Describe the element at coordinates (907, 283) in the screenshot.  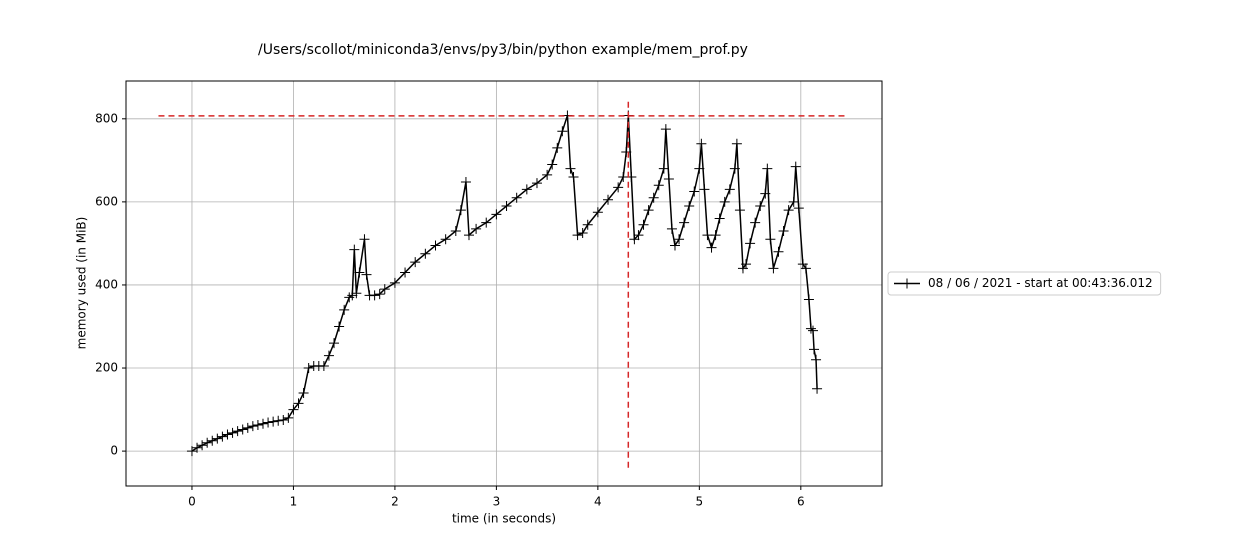
I see `legend-marker` at that location.